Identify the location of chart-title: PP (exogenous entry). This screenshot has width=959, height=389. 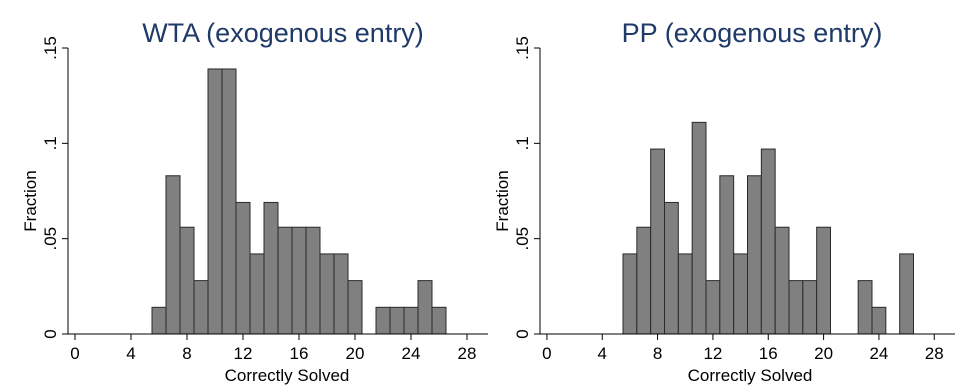
(752, 33).